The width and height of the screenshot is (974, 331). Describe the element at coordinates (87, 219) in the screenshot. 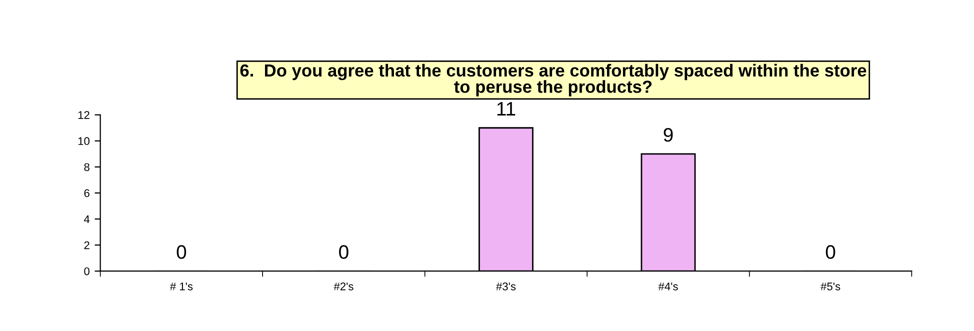

I see `y-tick-label: 4` at that location.